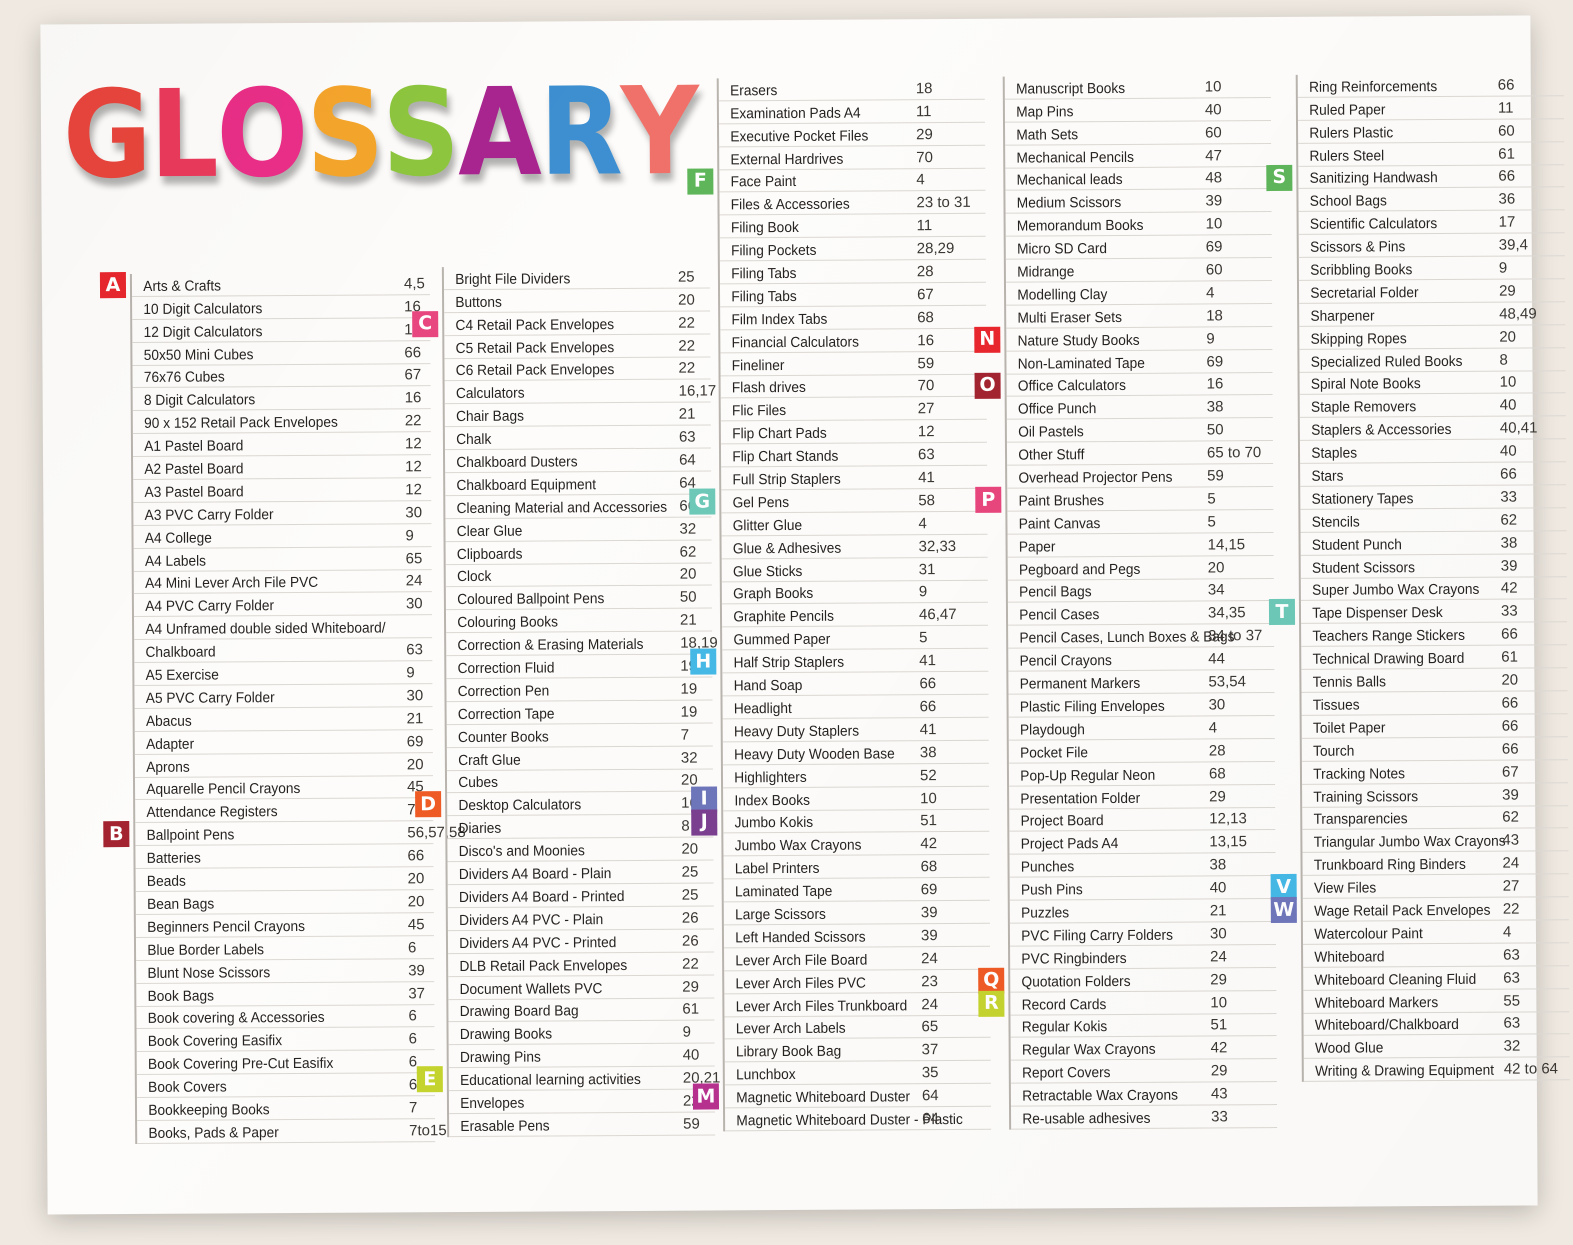  I want to click on glossary-entry: Regular Kokis 51, so click(1143, 1026).